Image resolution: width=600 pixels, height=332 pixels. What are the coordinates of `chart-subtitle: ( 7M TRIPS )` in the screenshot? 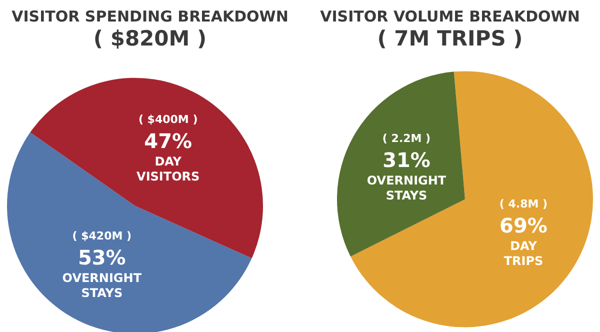 It's located at (450, 38).